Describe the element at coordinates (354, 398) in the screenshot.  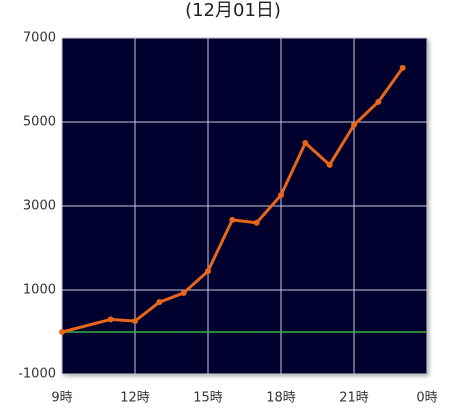
I see `x-tick-label: 21時` at that location.